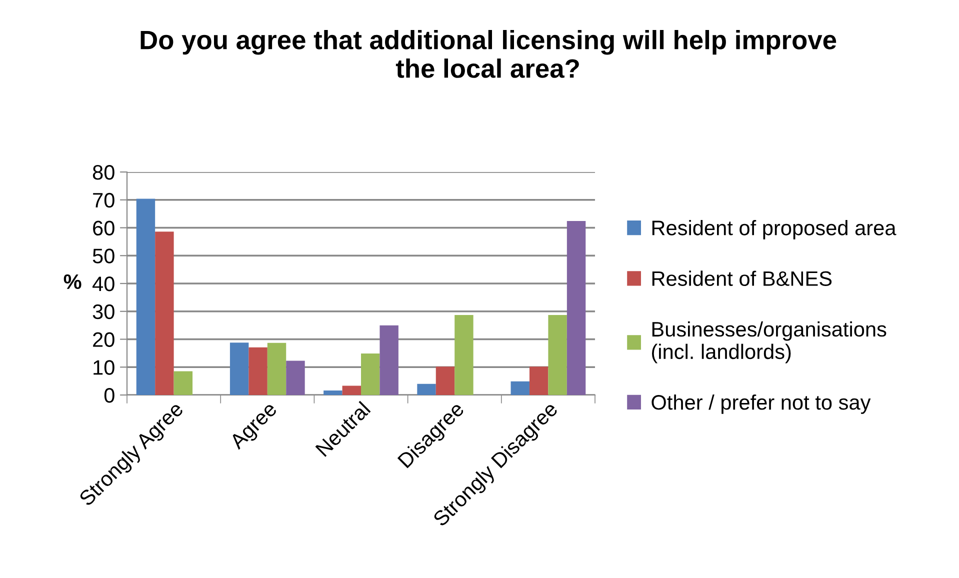  What do you see at coordinates (103, 340) in the screenshot?
I see `y-tick-label: 20` at bounding box center [103, 340].